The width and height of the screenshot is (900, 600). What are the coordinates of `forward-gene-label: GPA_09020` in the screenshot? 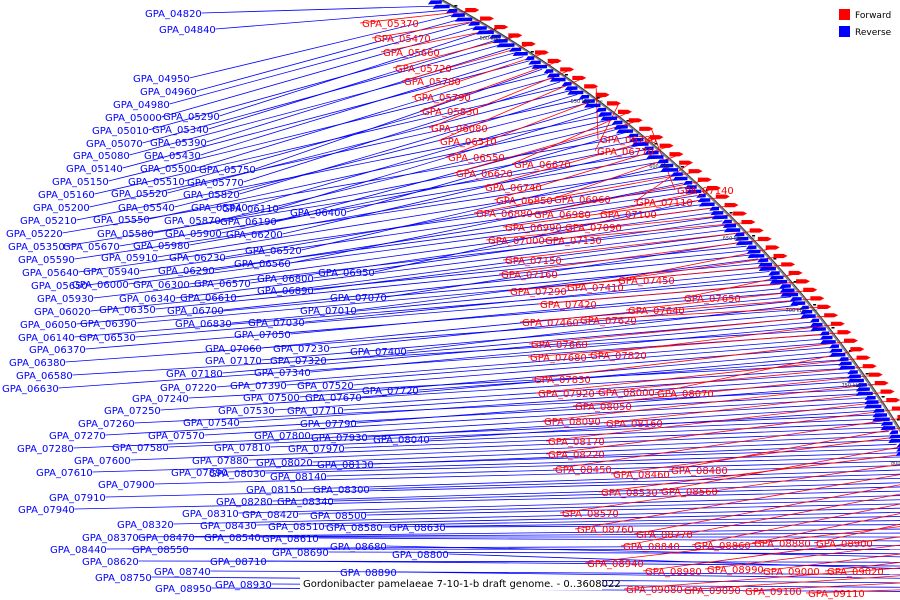 It's located at (855, 572).